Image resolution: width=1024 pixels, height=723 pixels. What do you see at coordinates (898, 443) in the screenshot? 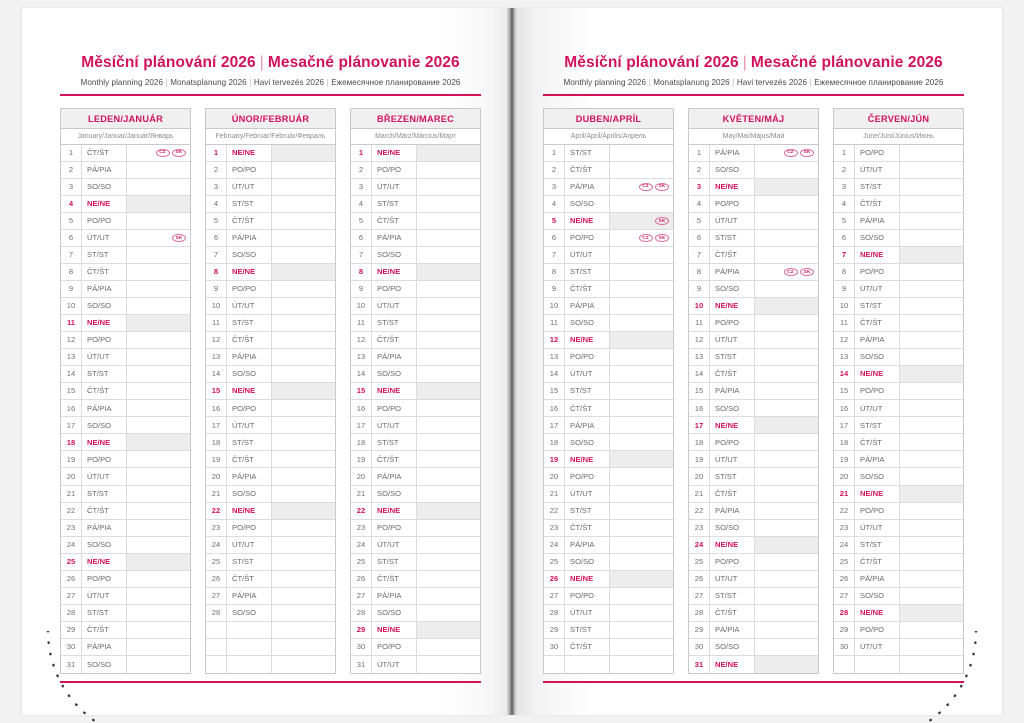
I see `day-row: 18 ČT/ŠT` at bounding box center [898, 443].